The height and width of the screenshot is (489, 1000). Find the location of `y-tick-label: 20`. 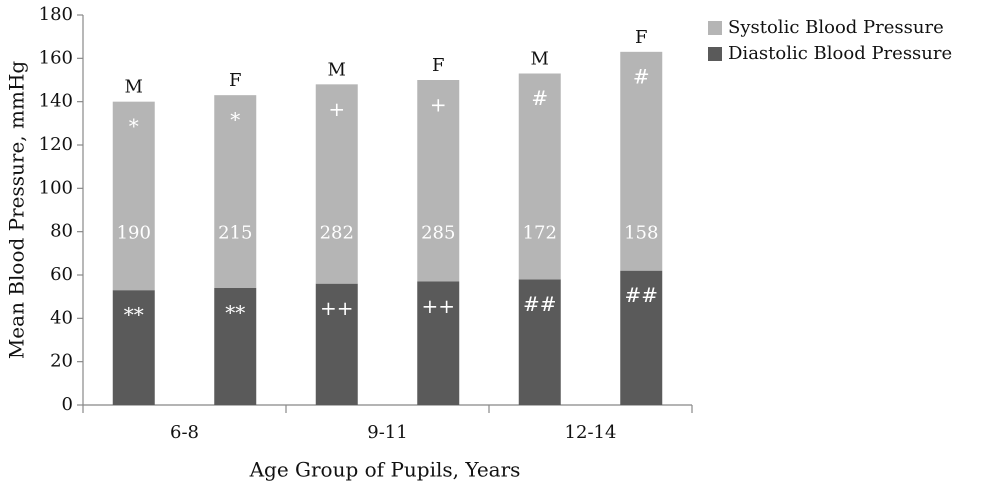

y-tick-label: 20 is located at coordinates (61, 361).